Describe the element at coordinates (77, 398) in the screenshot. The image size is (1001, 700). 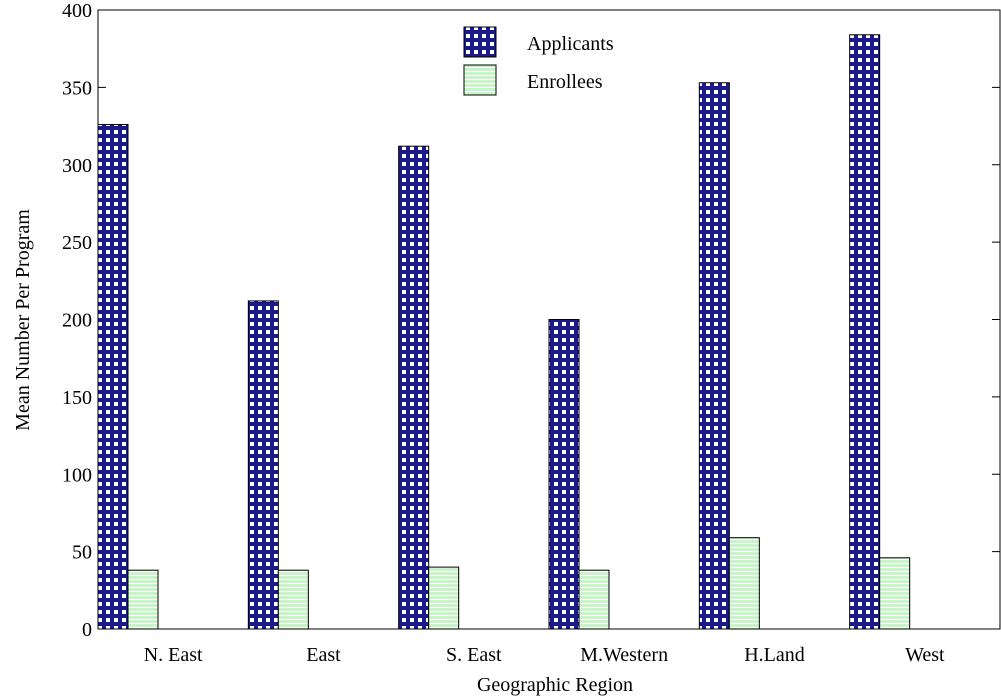
I see `y-tick-label: 150` at that location.